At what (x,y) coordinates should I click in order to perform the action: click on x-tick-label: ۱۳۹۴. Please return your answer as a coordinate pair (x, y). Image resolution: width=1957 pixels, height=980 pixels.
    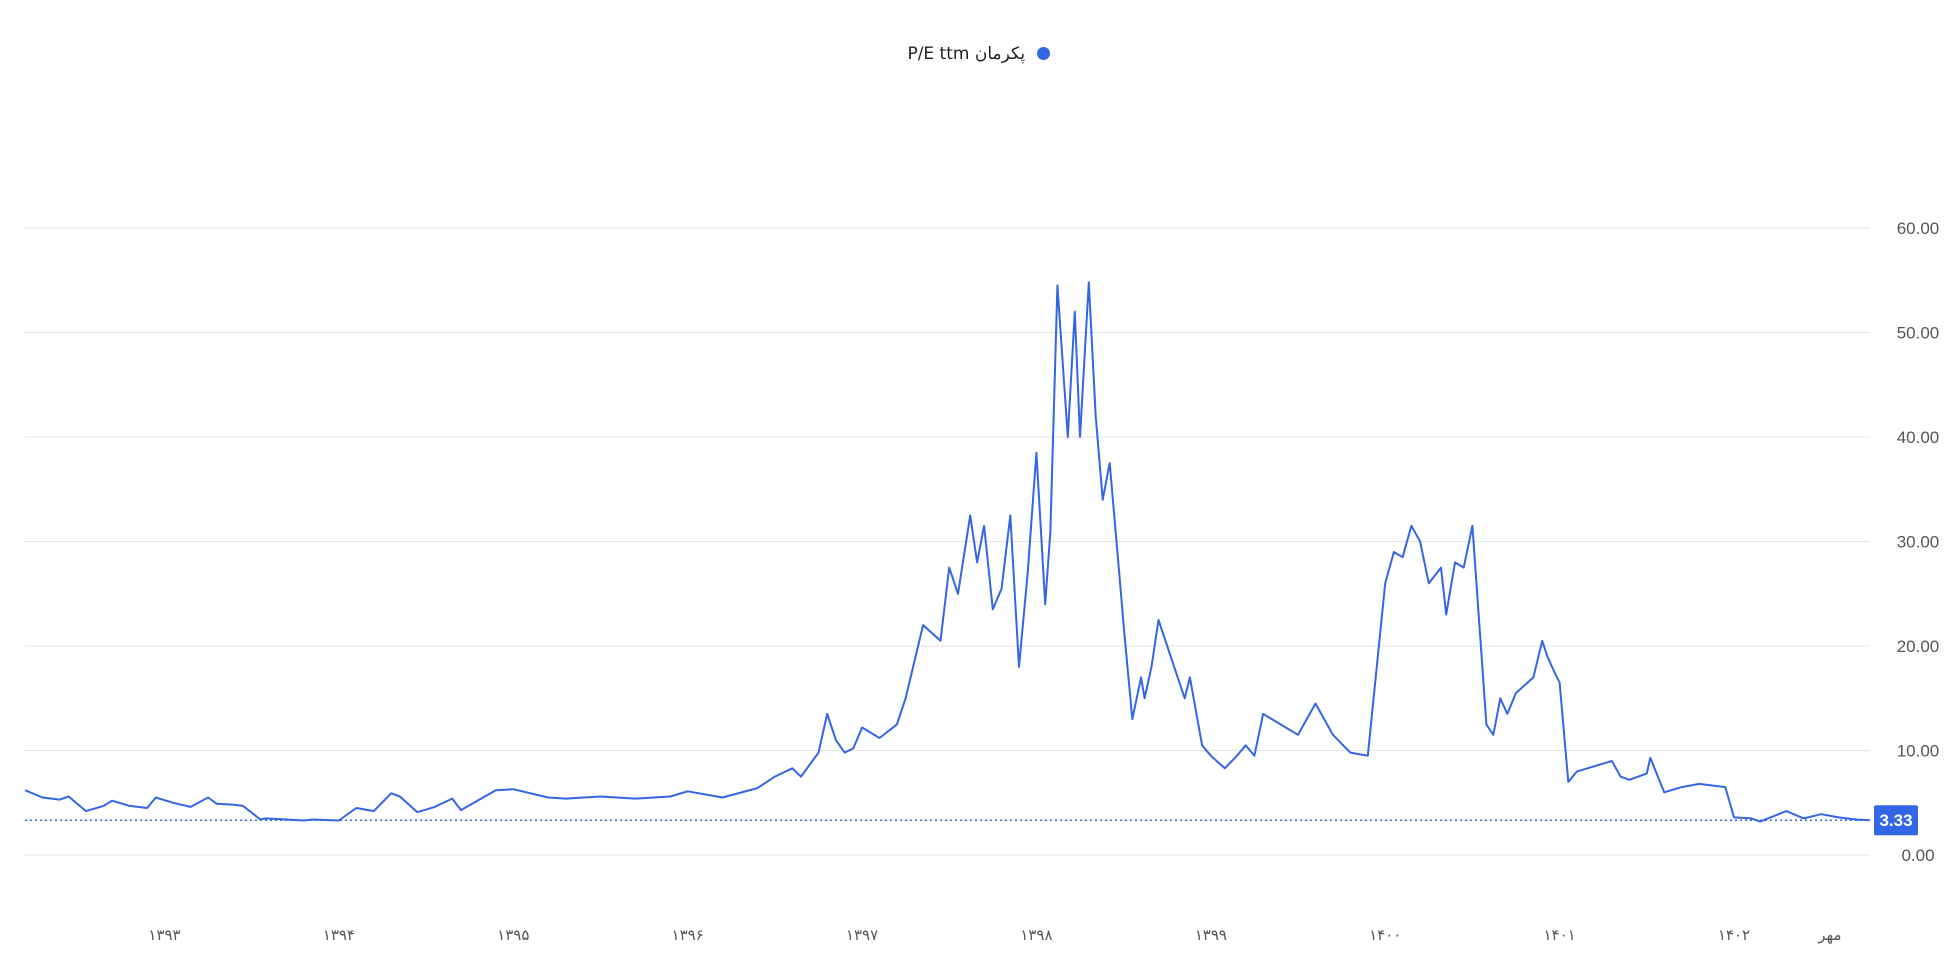
    Looking at the image, I should click on (339, 935).